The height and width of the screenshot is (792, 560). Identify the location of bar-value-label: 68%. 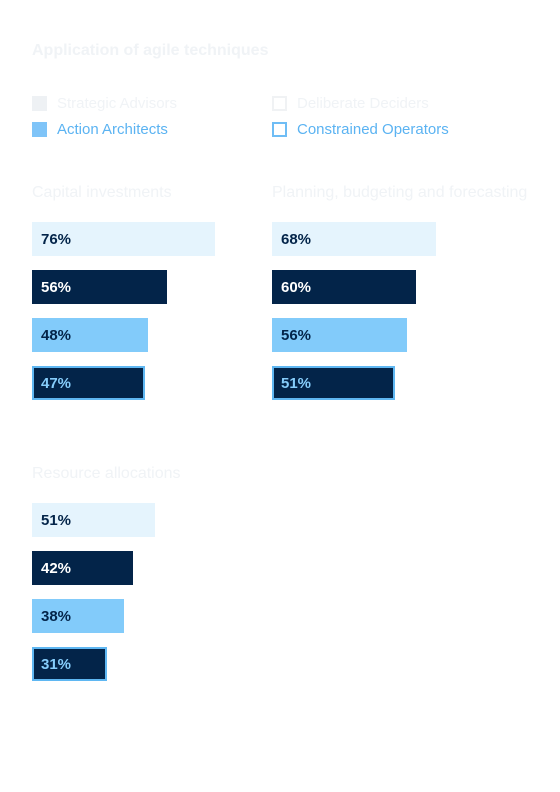
(296, 239).